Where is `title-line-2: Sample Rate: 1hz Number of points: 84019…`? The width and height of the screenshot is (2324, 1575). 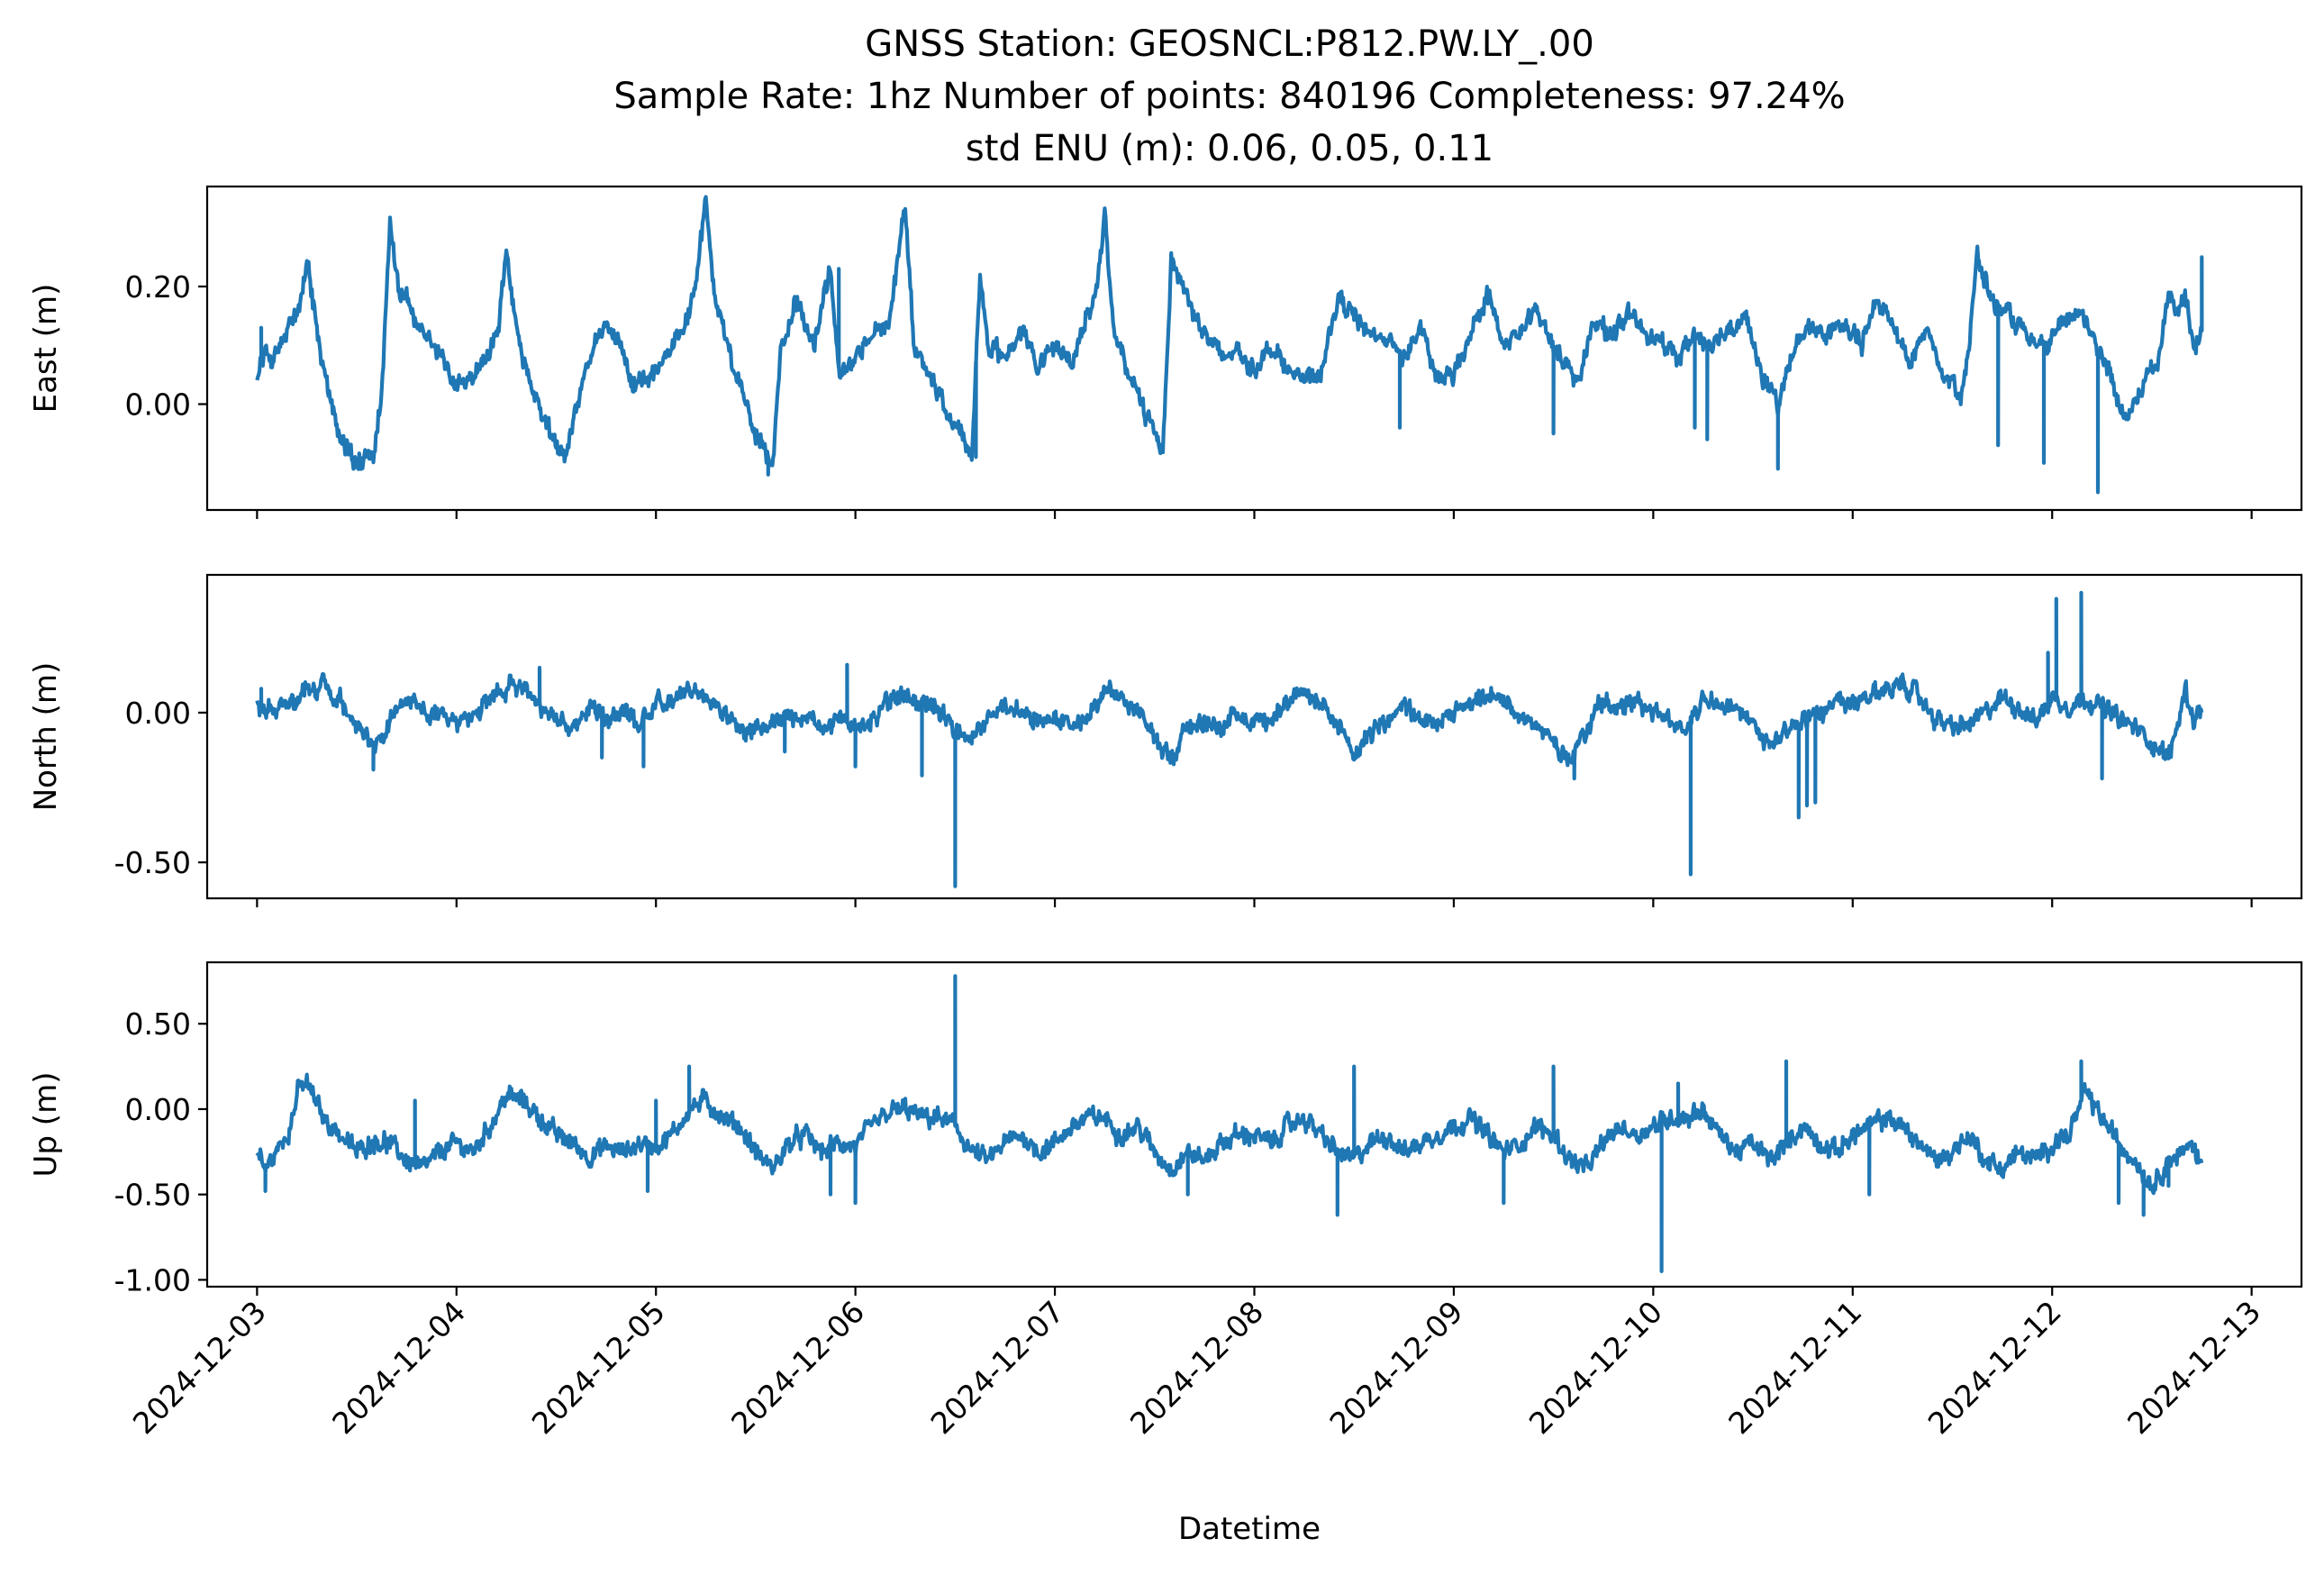 title-line-2: Sample Rate: 1hz Number of points: 84019… is located at coordinates (1229, 96).